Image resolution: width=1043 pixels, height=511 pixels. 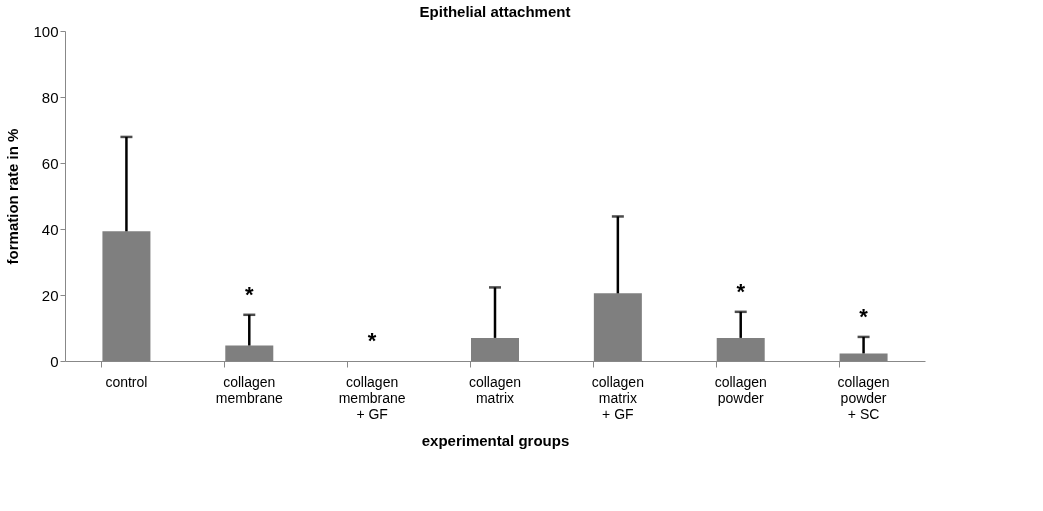 What do you see at coordinates (50, 97) in the screenshot?
I see `y-tick-label: 80` at bounding box center [50, 97].